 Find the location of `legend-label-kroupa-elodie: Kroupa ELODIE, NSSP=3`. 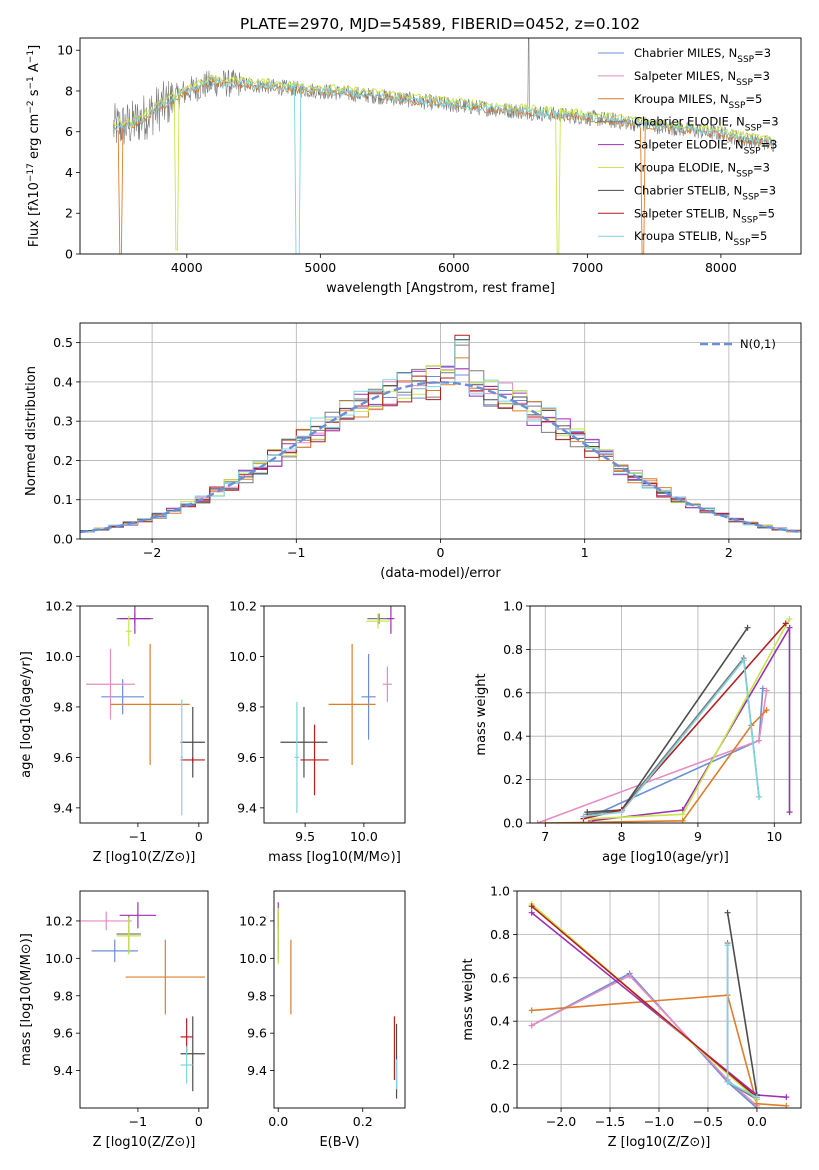

legend-label-kroupa-elodie: Kroupa ELODIE, NSSP=3 is located at coordinates (702, 170).